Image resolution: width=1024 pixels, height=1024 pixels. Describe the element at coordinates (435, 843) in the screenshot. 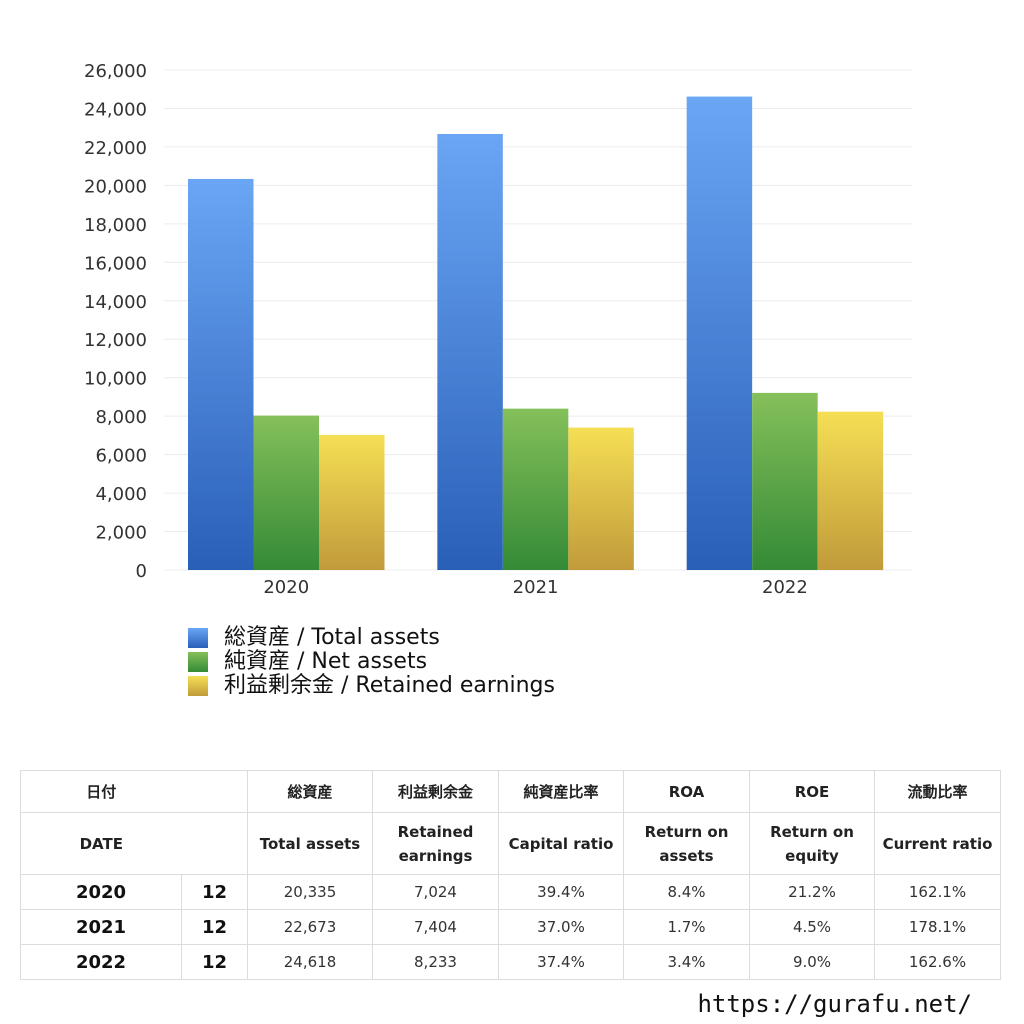

I see `header-retained-earnings-en: Retained earnings` at that location.